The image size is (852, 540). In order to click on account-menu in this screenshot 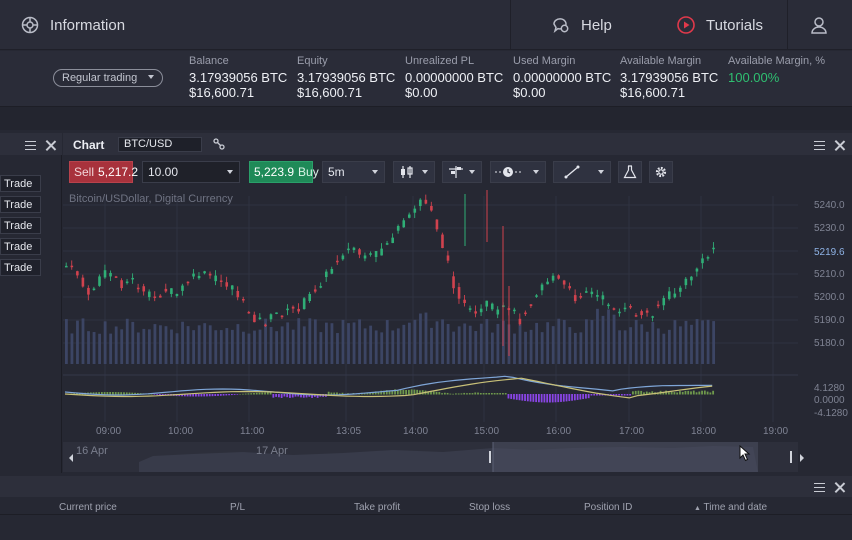, I will do `click(819, 25)`.